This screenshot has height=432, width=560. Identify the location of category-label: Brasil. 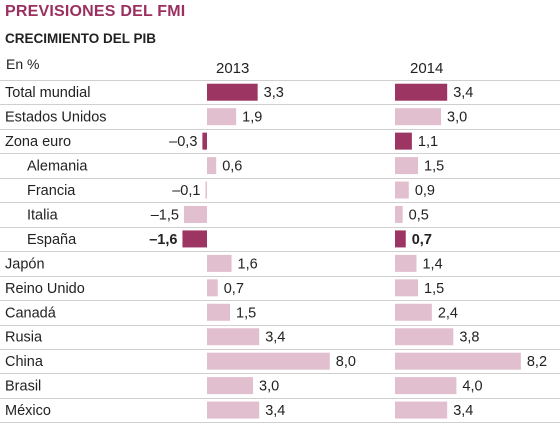
(23, 387).